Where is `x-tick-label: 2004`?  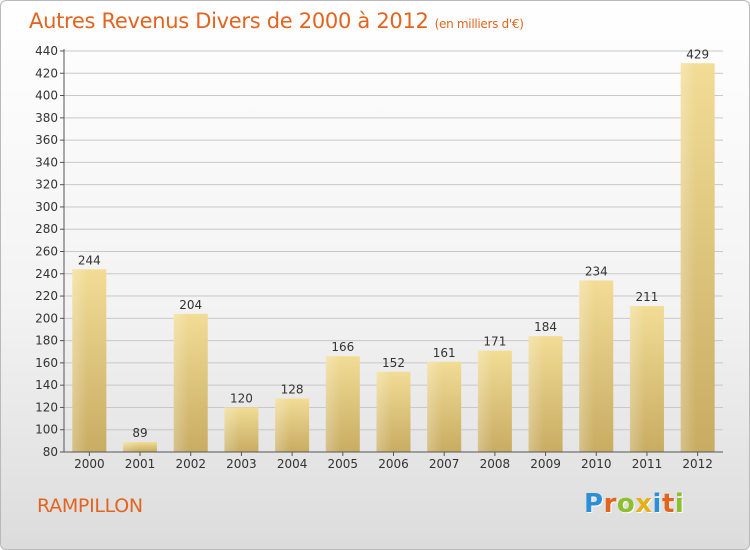 x-tick-label: 2004 is located at coordinates (292, 464).